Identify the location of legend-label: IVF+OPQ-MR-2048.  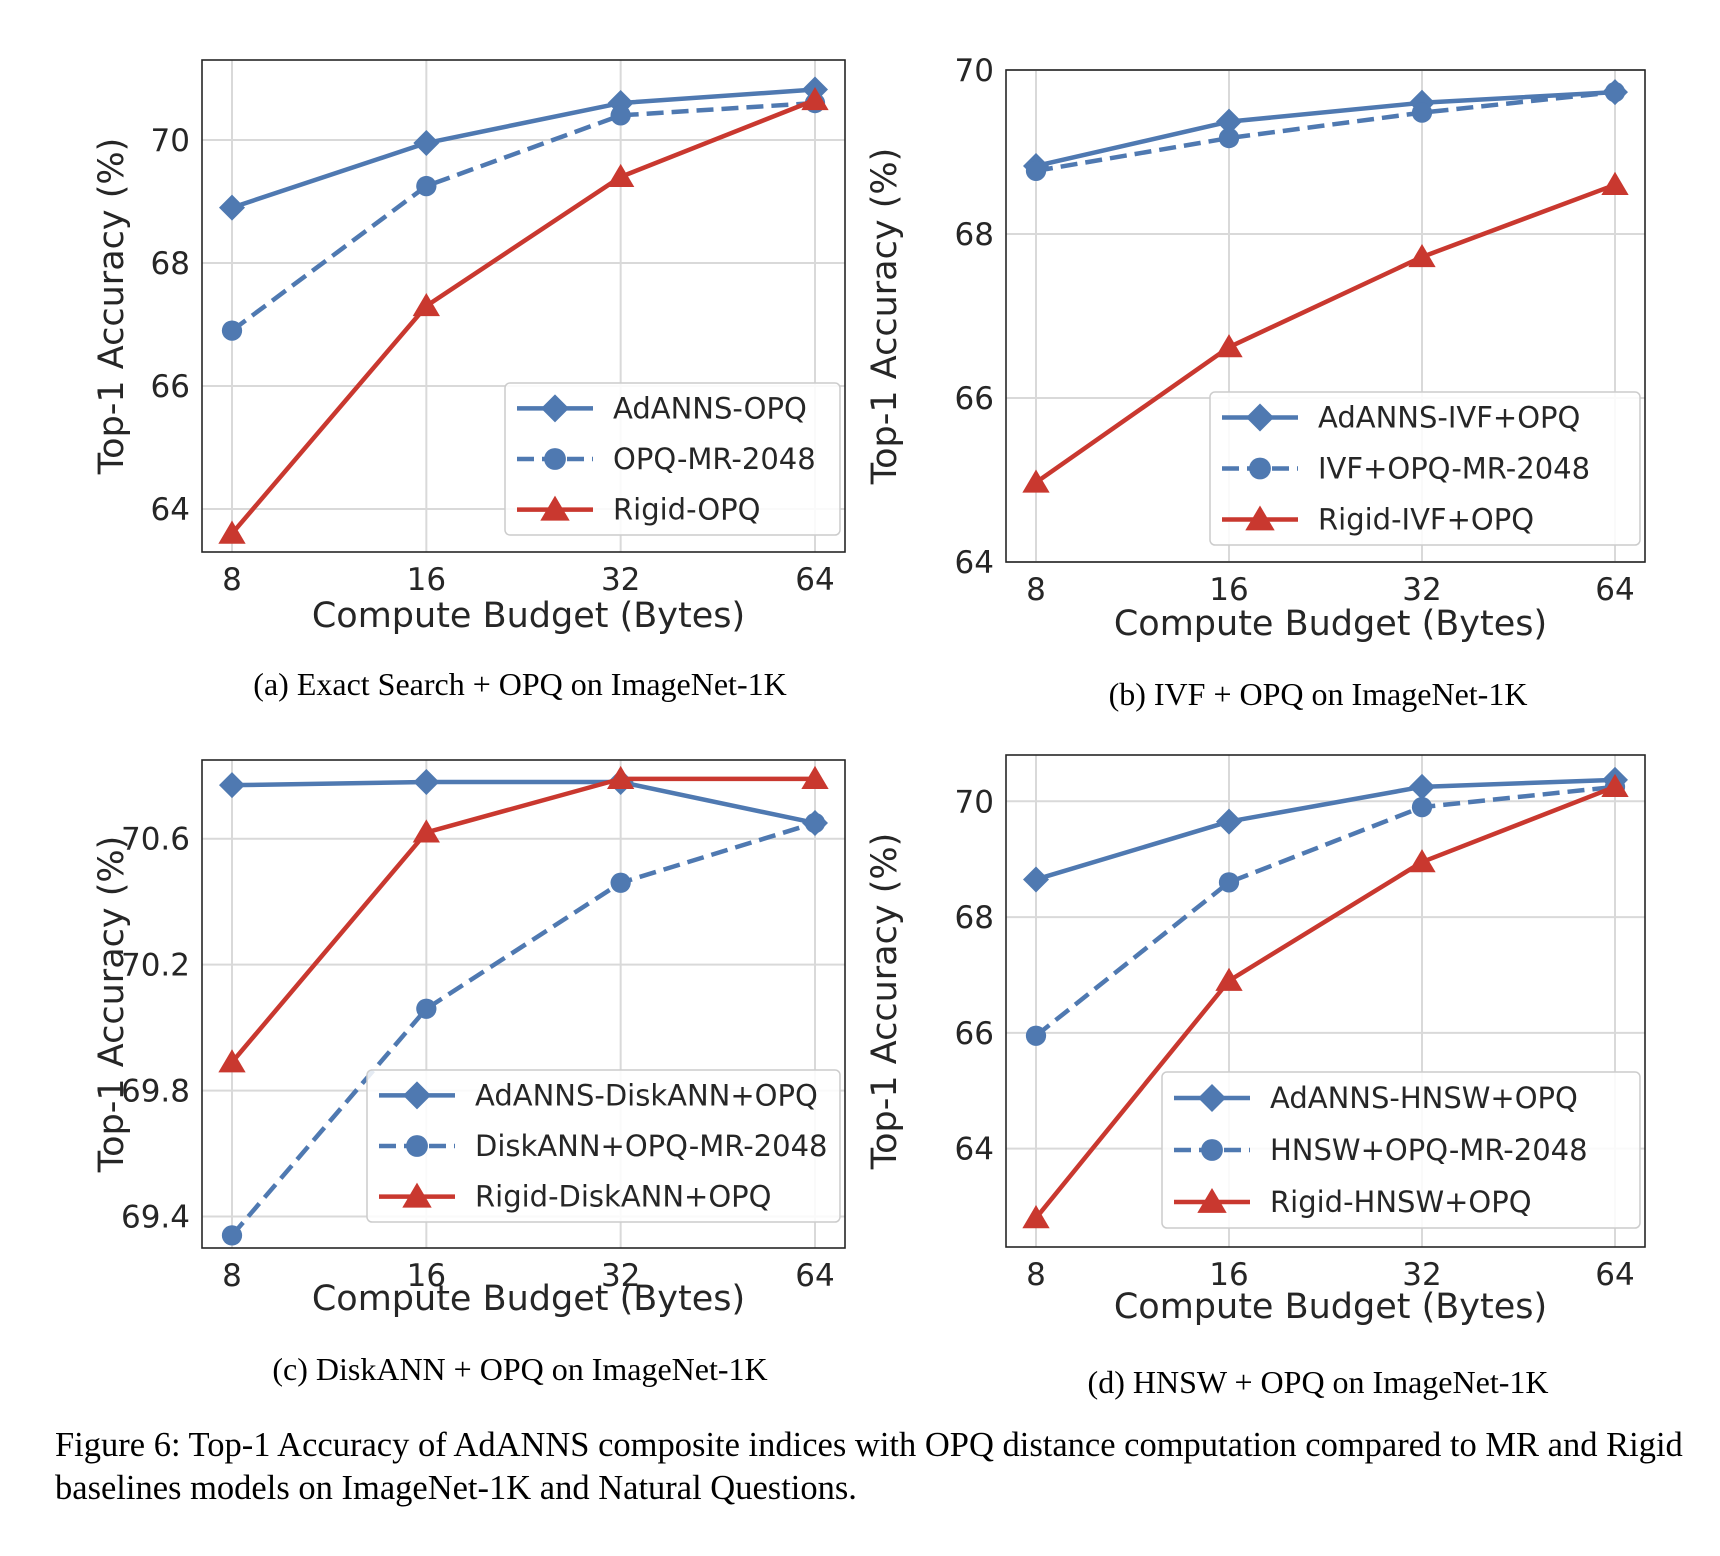
(1454, 469).